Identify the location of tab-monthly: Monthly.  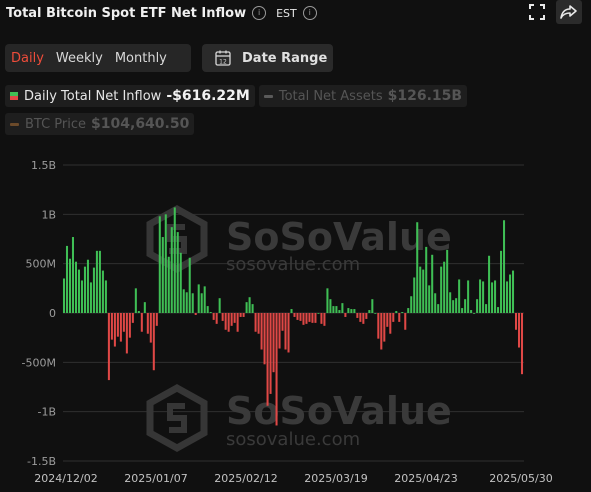
(140, 58).